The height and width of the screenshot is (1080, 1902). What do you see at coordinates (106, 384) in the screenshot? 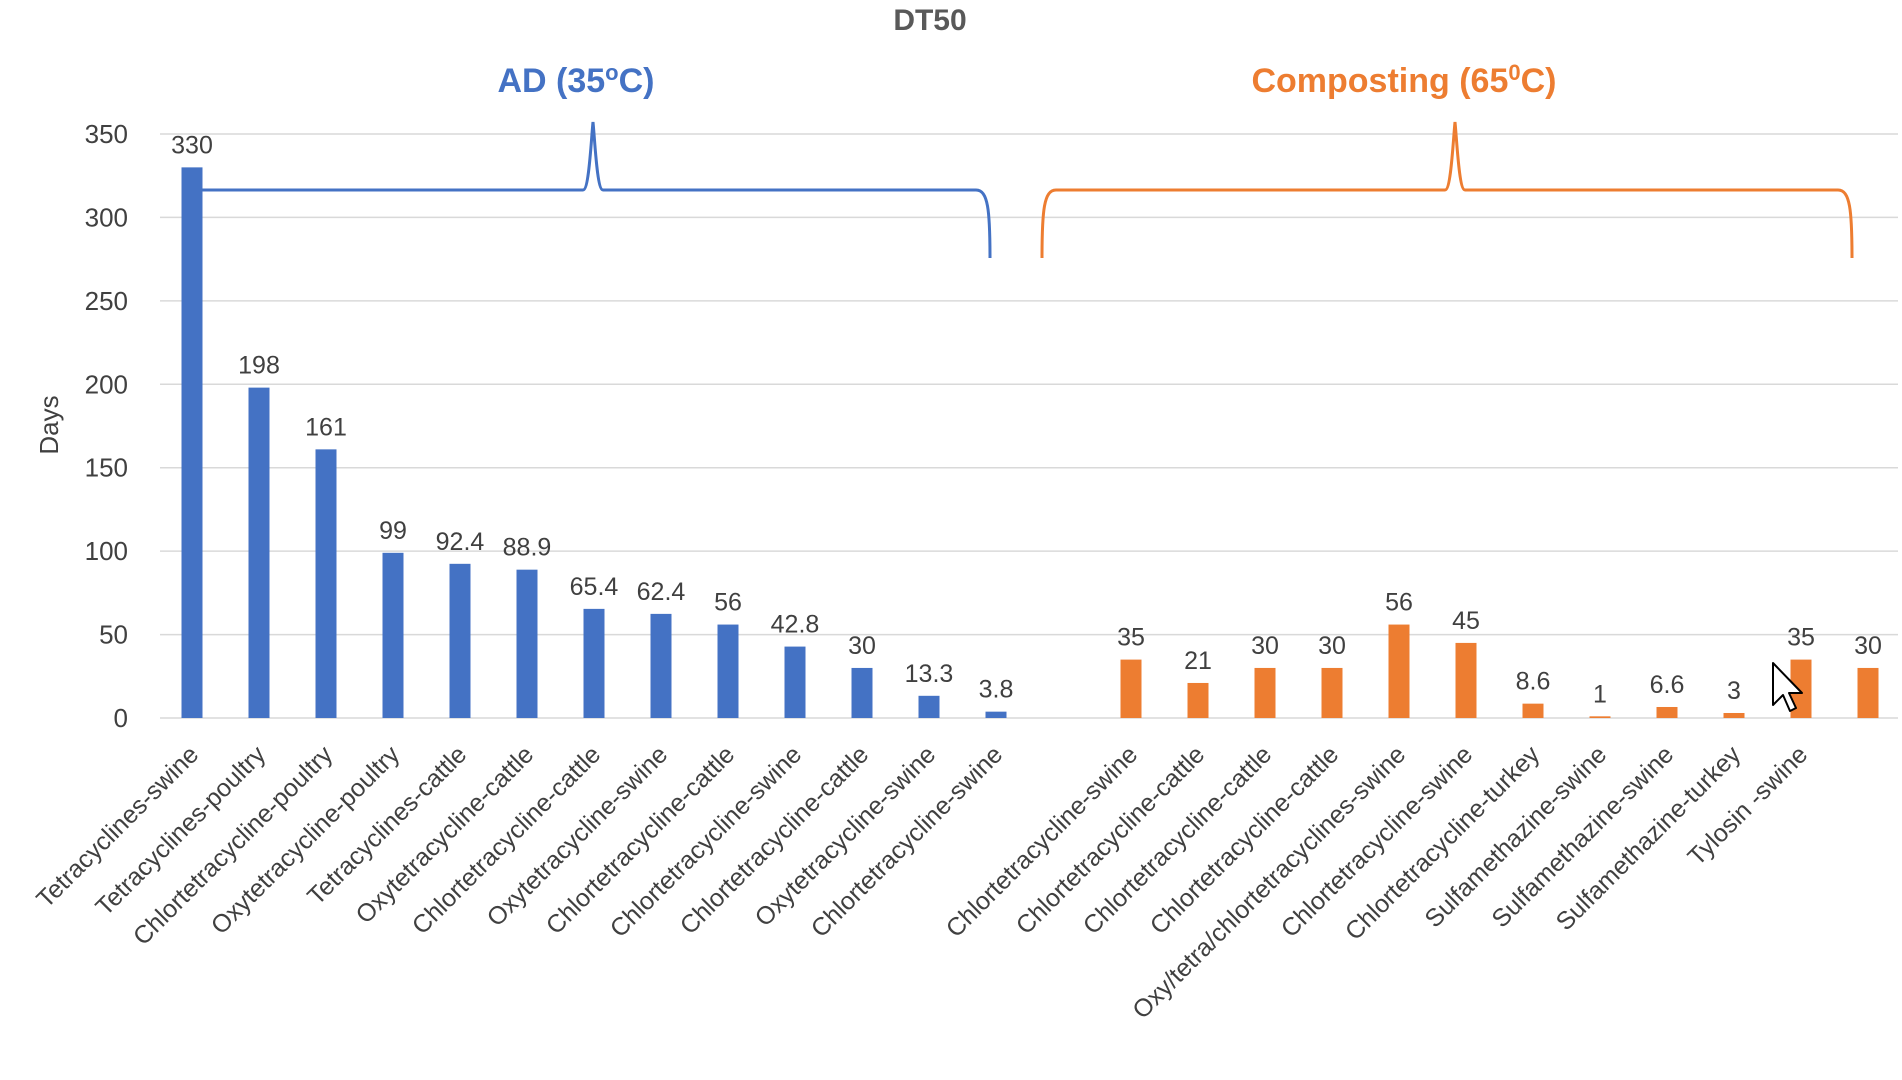
I see `y-tick-label: 200` at bounding box center [106, 384].